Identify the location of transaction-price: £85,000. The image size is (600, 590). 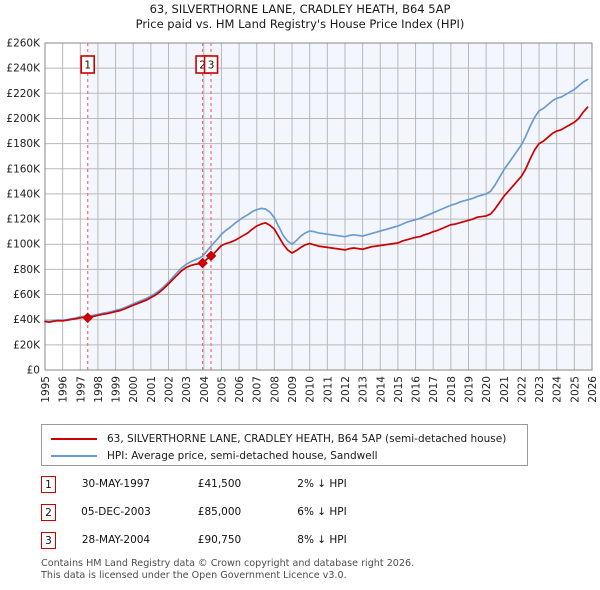
(219, 512).